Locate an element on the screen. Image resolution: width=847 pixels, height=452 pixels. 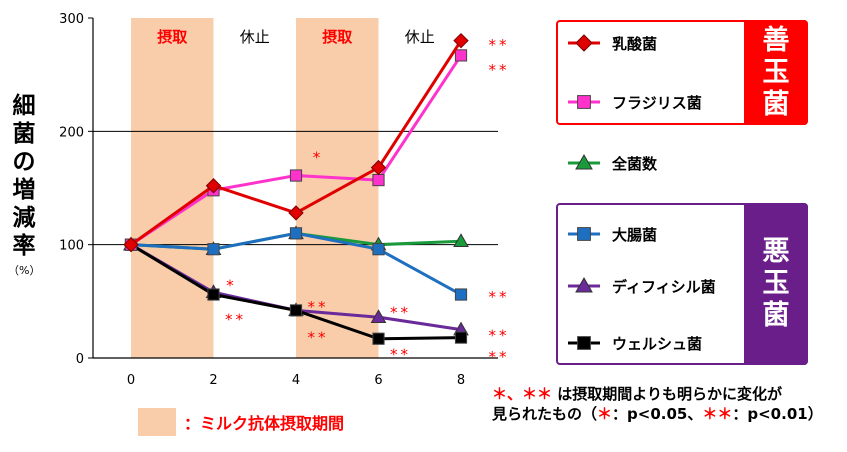
good-bacteria-band: 善玉菌 is located at coordinates (776, 72).